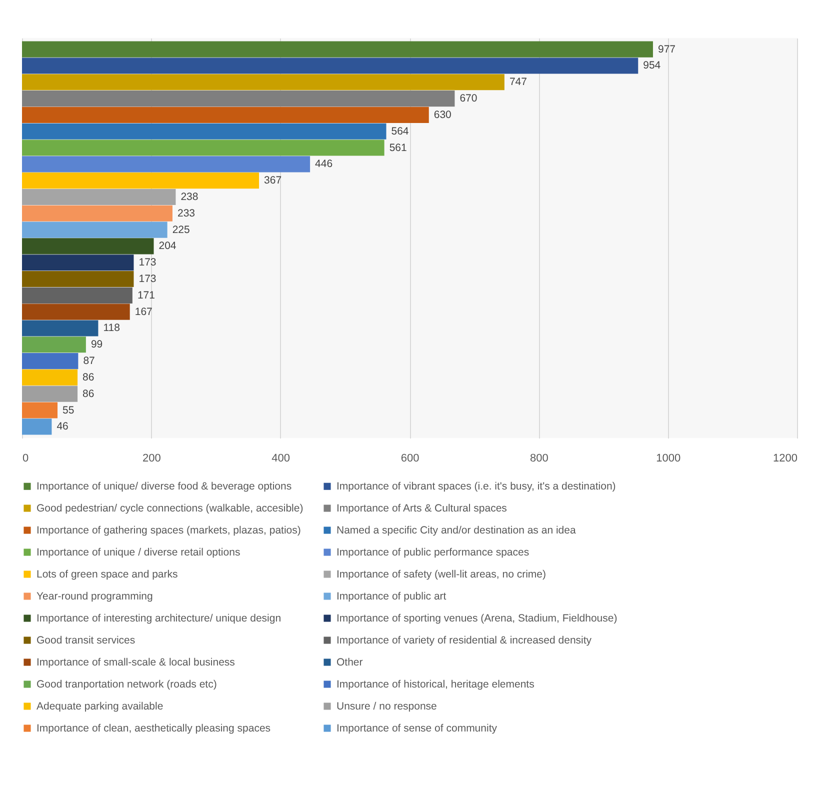 The width and height of the screenshot is (834, 806). Describe the element at coordinates (387, 706) in the screenshot. I see `legend-label: Unsure / no response` at that location.